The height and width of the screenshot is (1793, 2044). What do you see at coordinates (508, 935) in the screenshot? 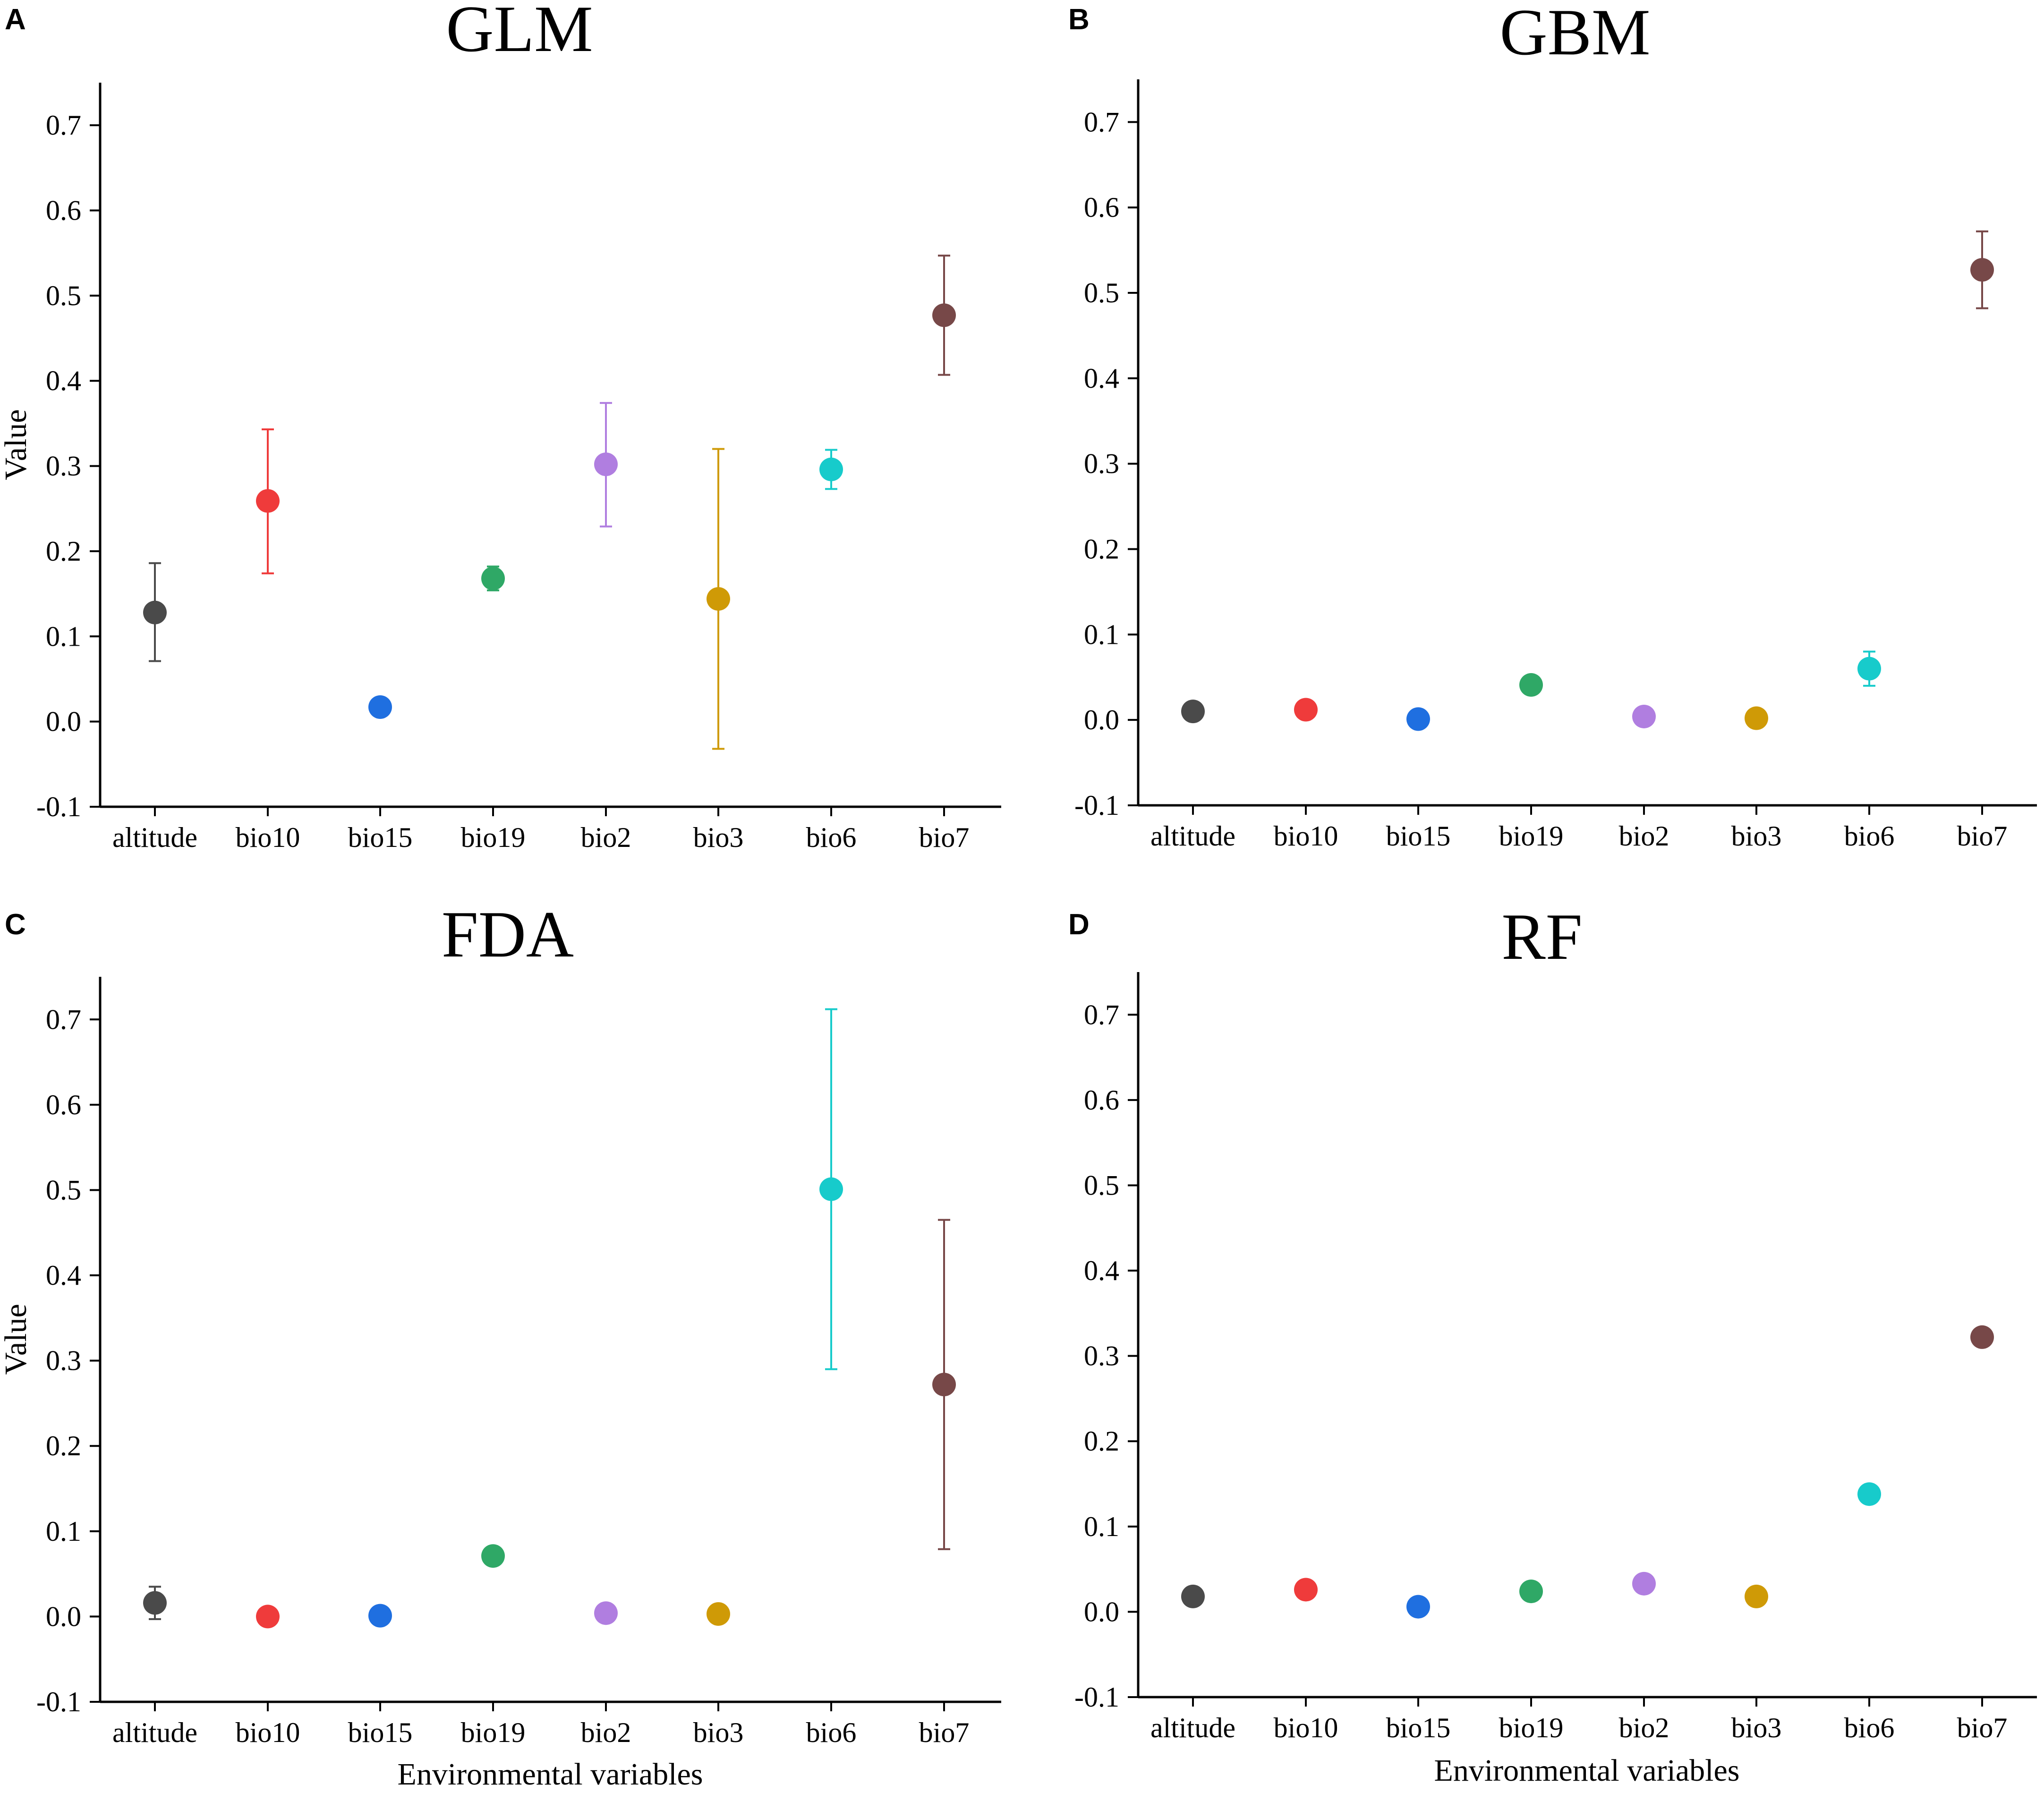
I see `chart-title: FDA` at bounding box center [508, 935].